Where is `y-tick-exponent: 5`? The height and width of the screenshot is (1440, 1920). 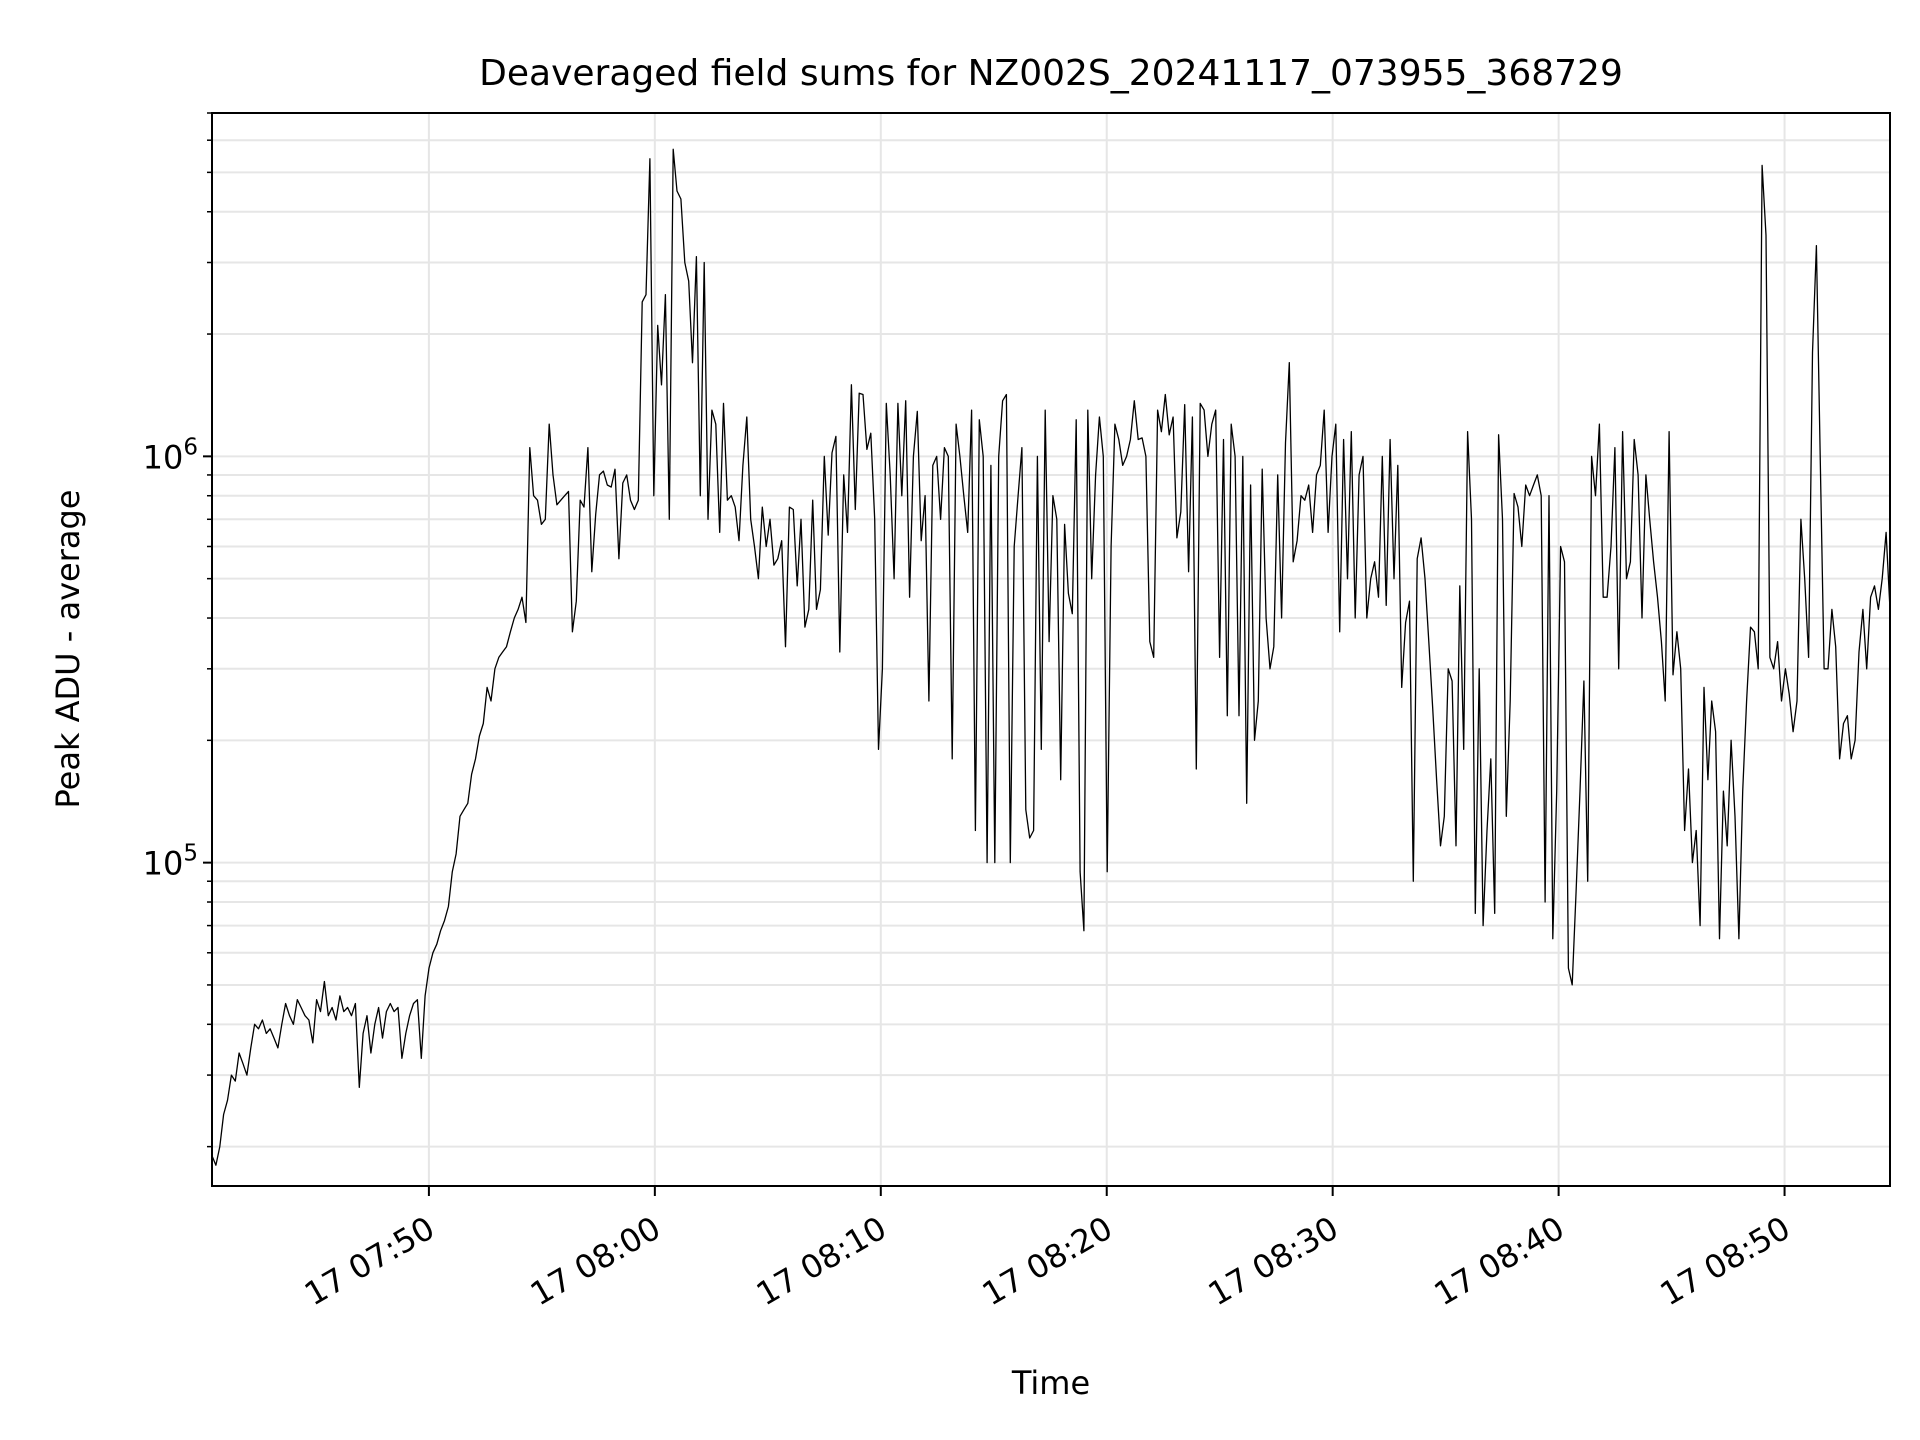 y-tick-exponent: 5 is located at coordinates (190, 854).